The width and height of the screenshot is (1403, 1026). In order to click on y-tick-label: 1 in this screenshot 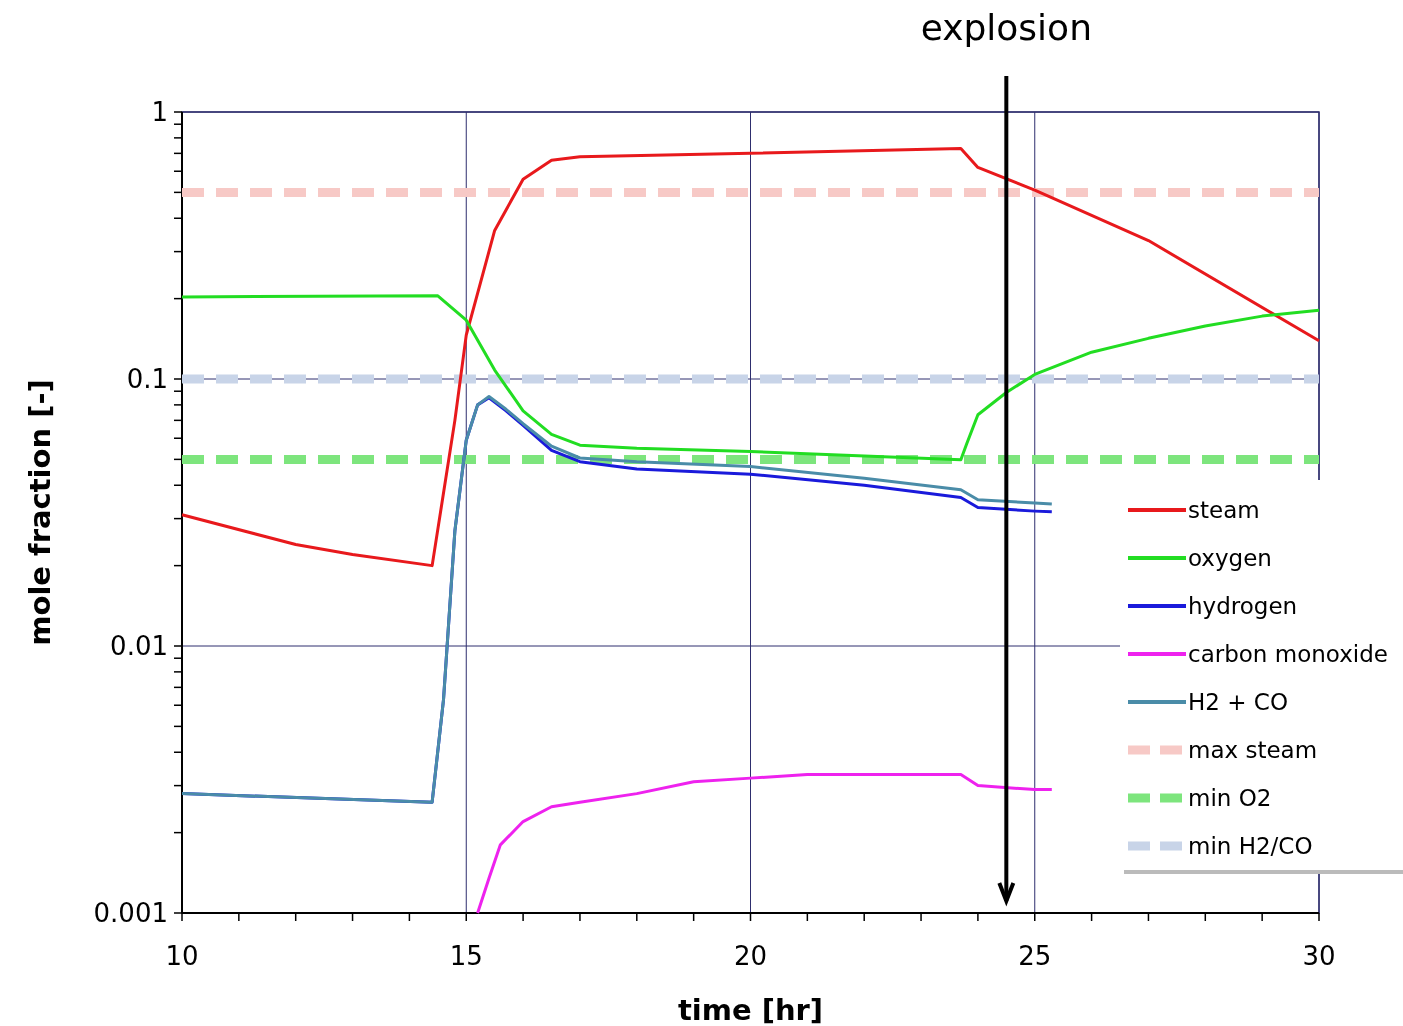, I will do `click(159, 112)`.